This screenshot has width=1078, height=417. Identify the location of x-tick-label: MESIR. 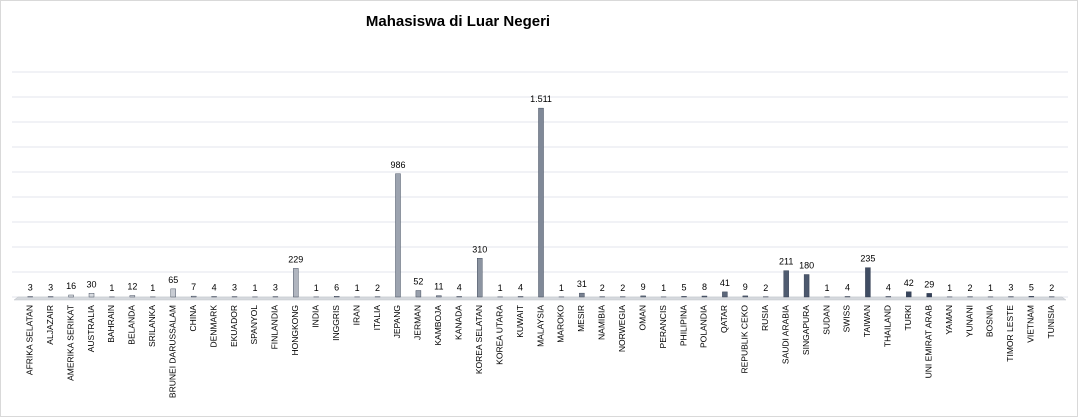
(581, 318).